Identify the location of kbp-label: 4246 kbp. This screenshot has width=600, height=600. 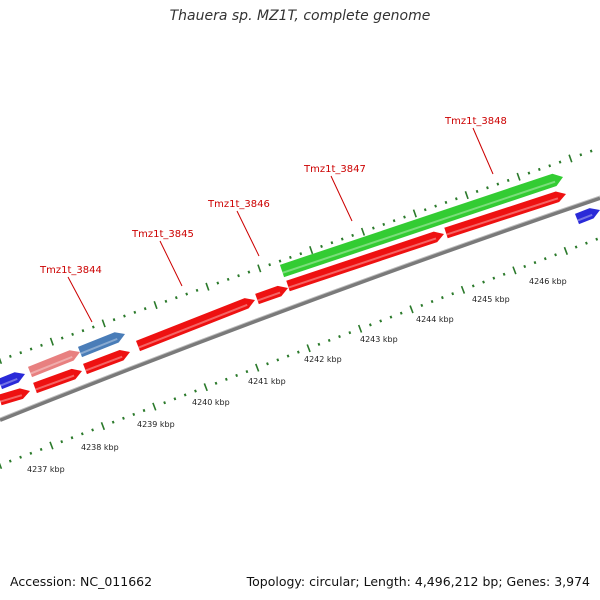
(548, 281).